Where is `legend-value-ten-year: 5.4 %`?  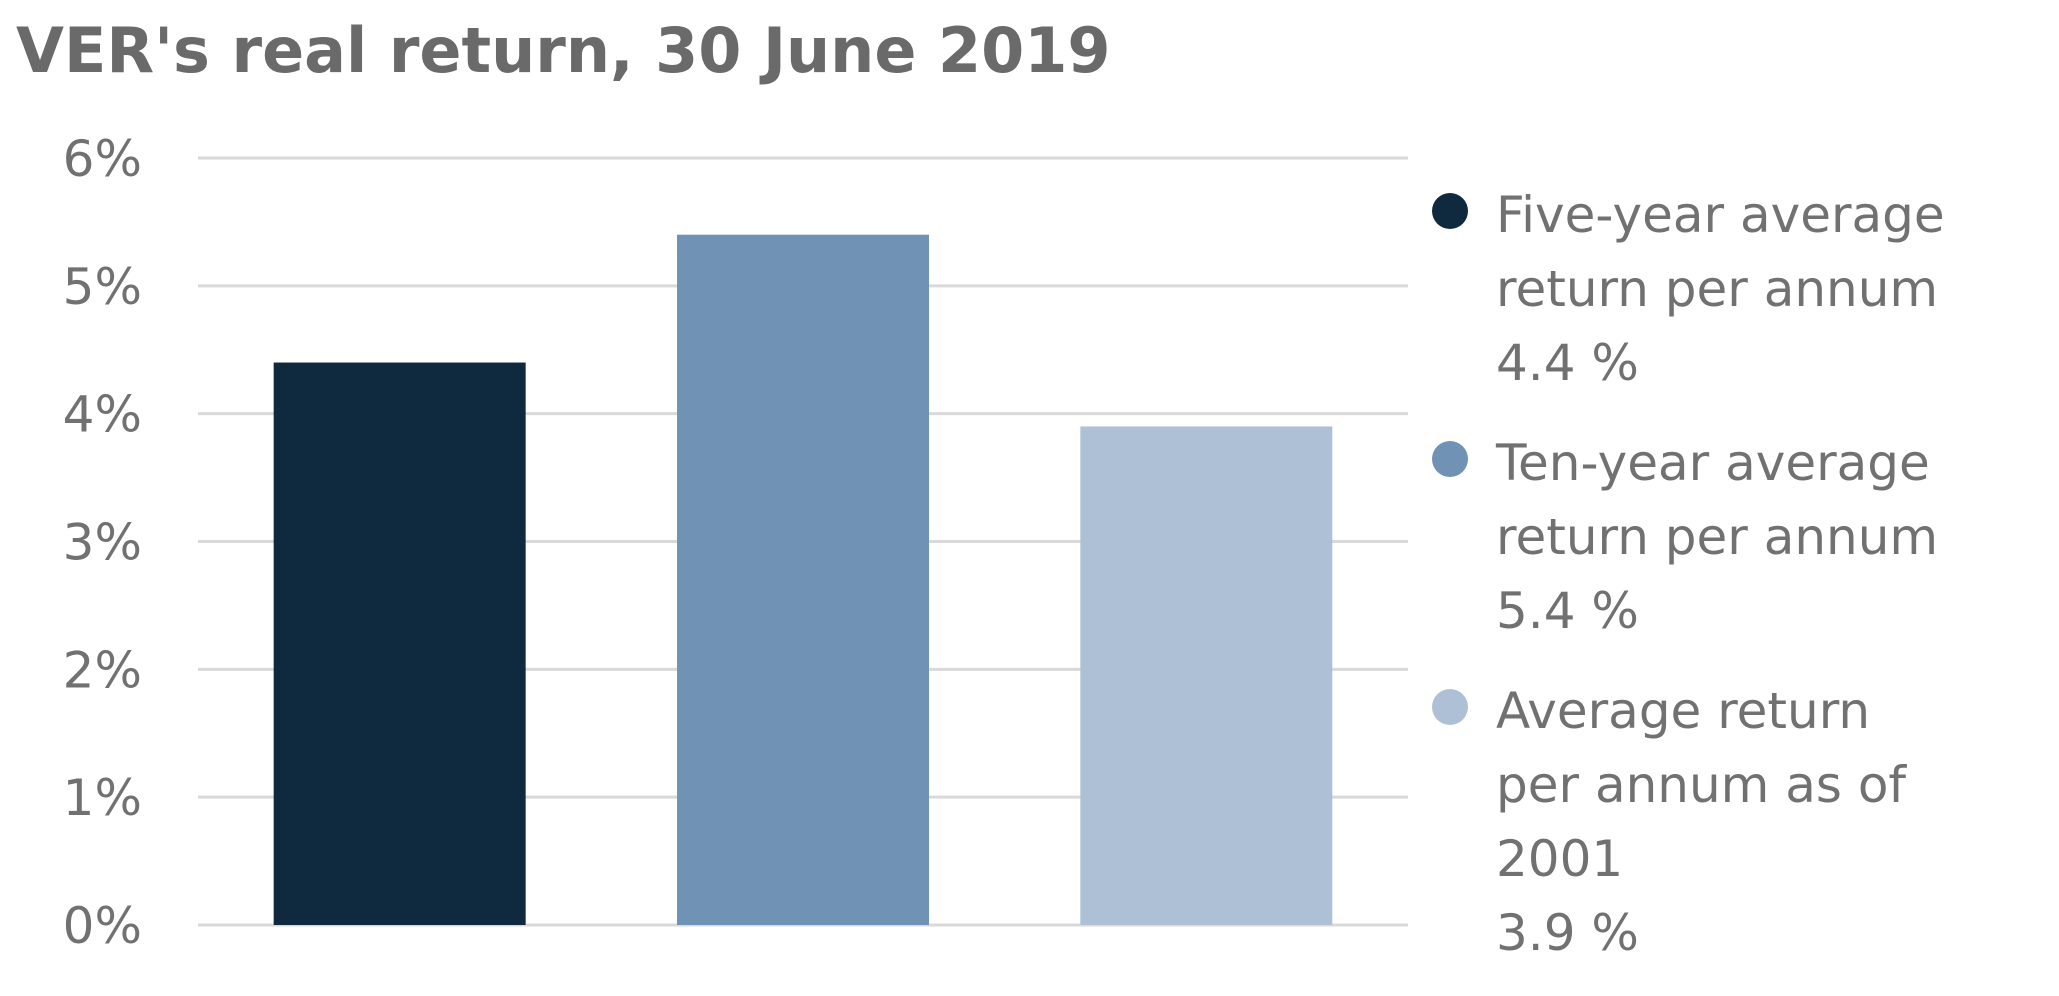
legend-value-ten-year: 5.4 % is located at coordinates (1567, 611).